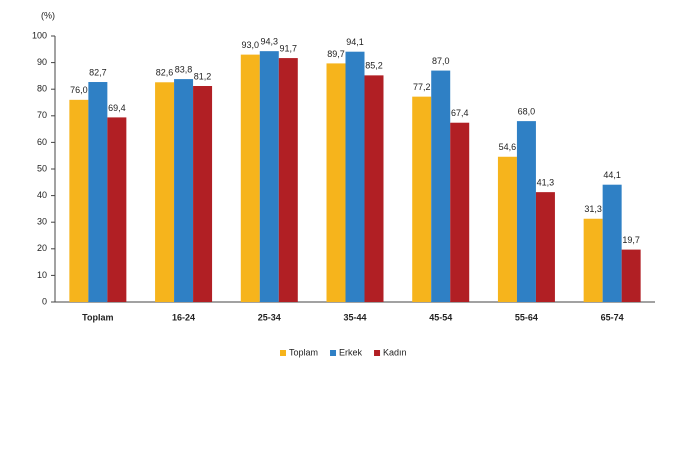 The width and height of the screenshot is (685, 450). I want to click on legend-label: Toplam, so click(303, 352).